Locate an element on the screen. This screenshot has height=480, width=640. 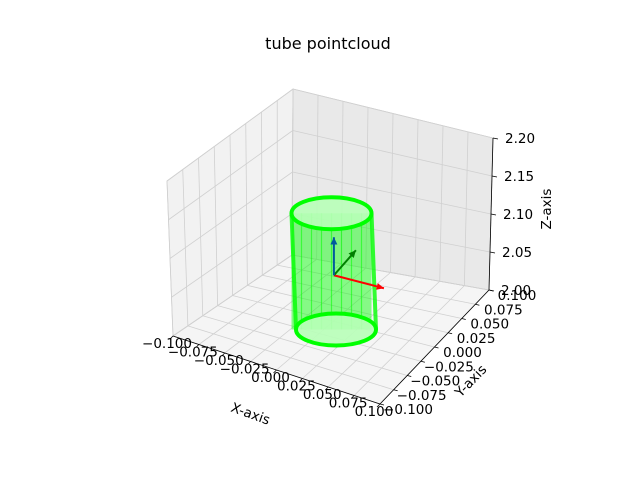
y-tick-label: 0.025 is located at coordinates (476, 339).